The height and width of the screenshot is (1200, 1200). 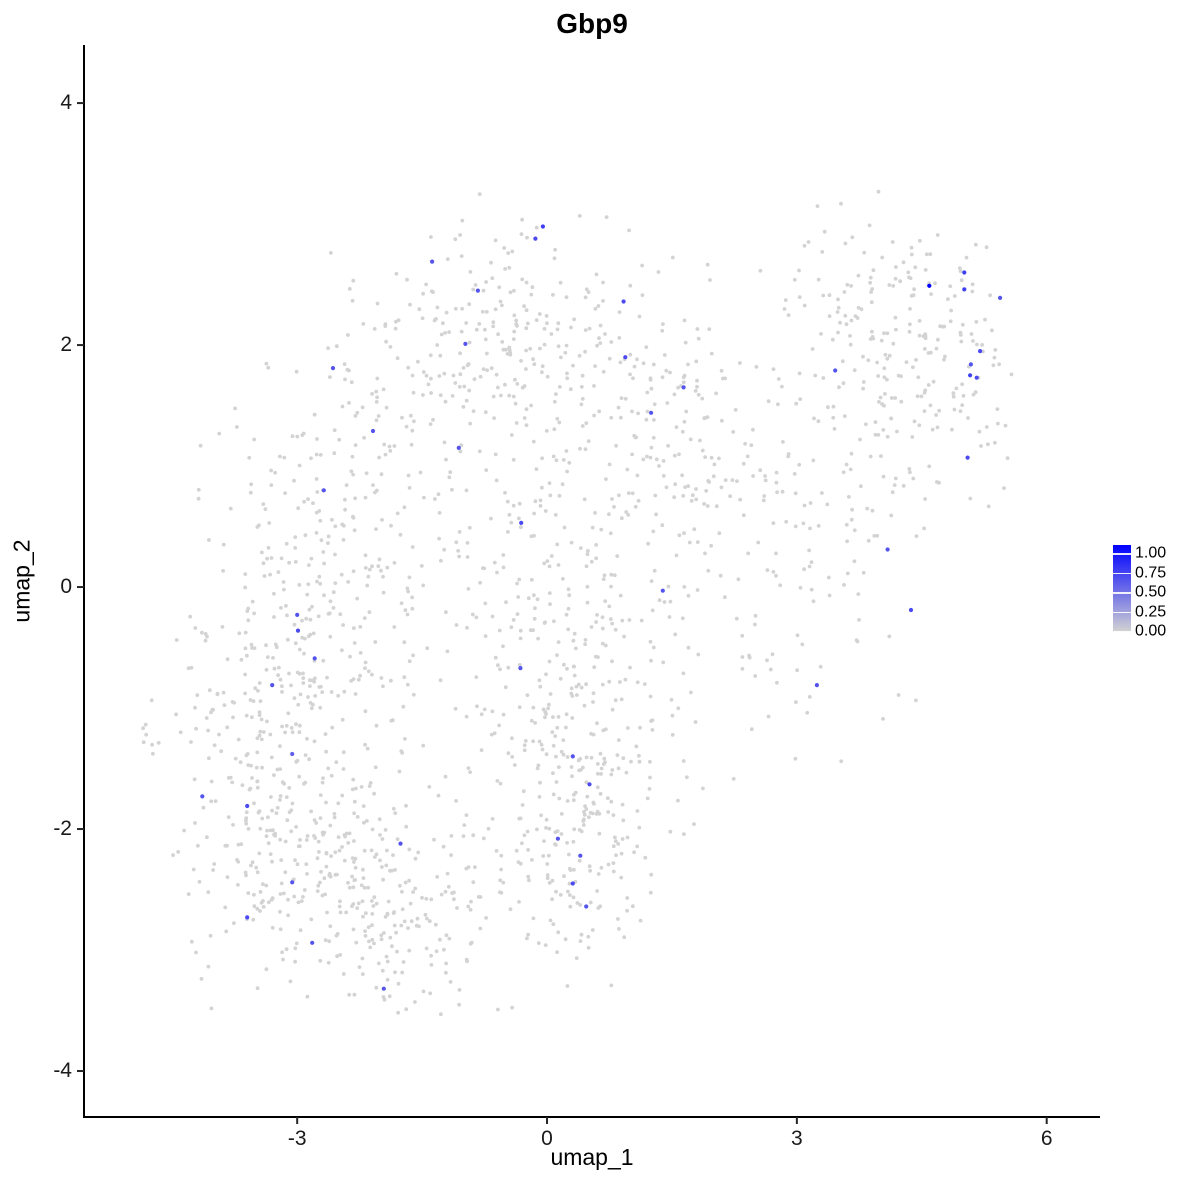 What do you see at coordinates (1122, 589) in the screenshot?
I see `colorbar-gradient` at bounding box center [1122, 589].